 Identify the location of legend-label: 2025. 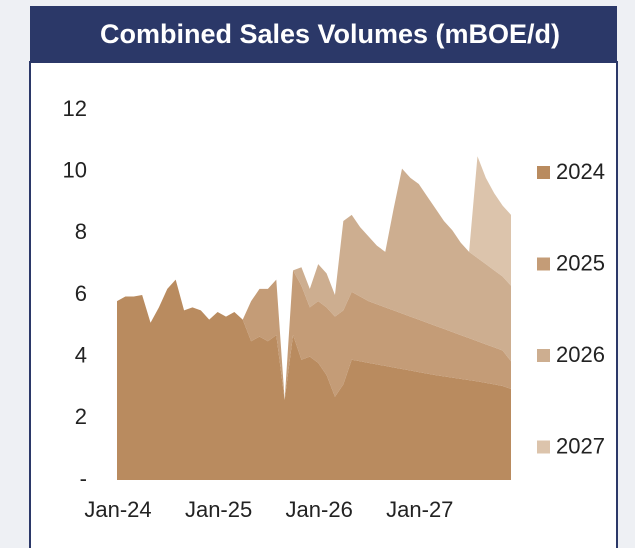
(580, 262).